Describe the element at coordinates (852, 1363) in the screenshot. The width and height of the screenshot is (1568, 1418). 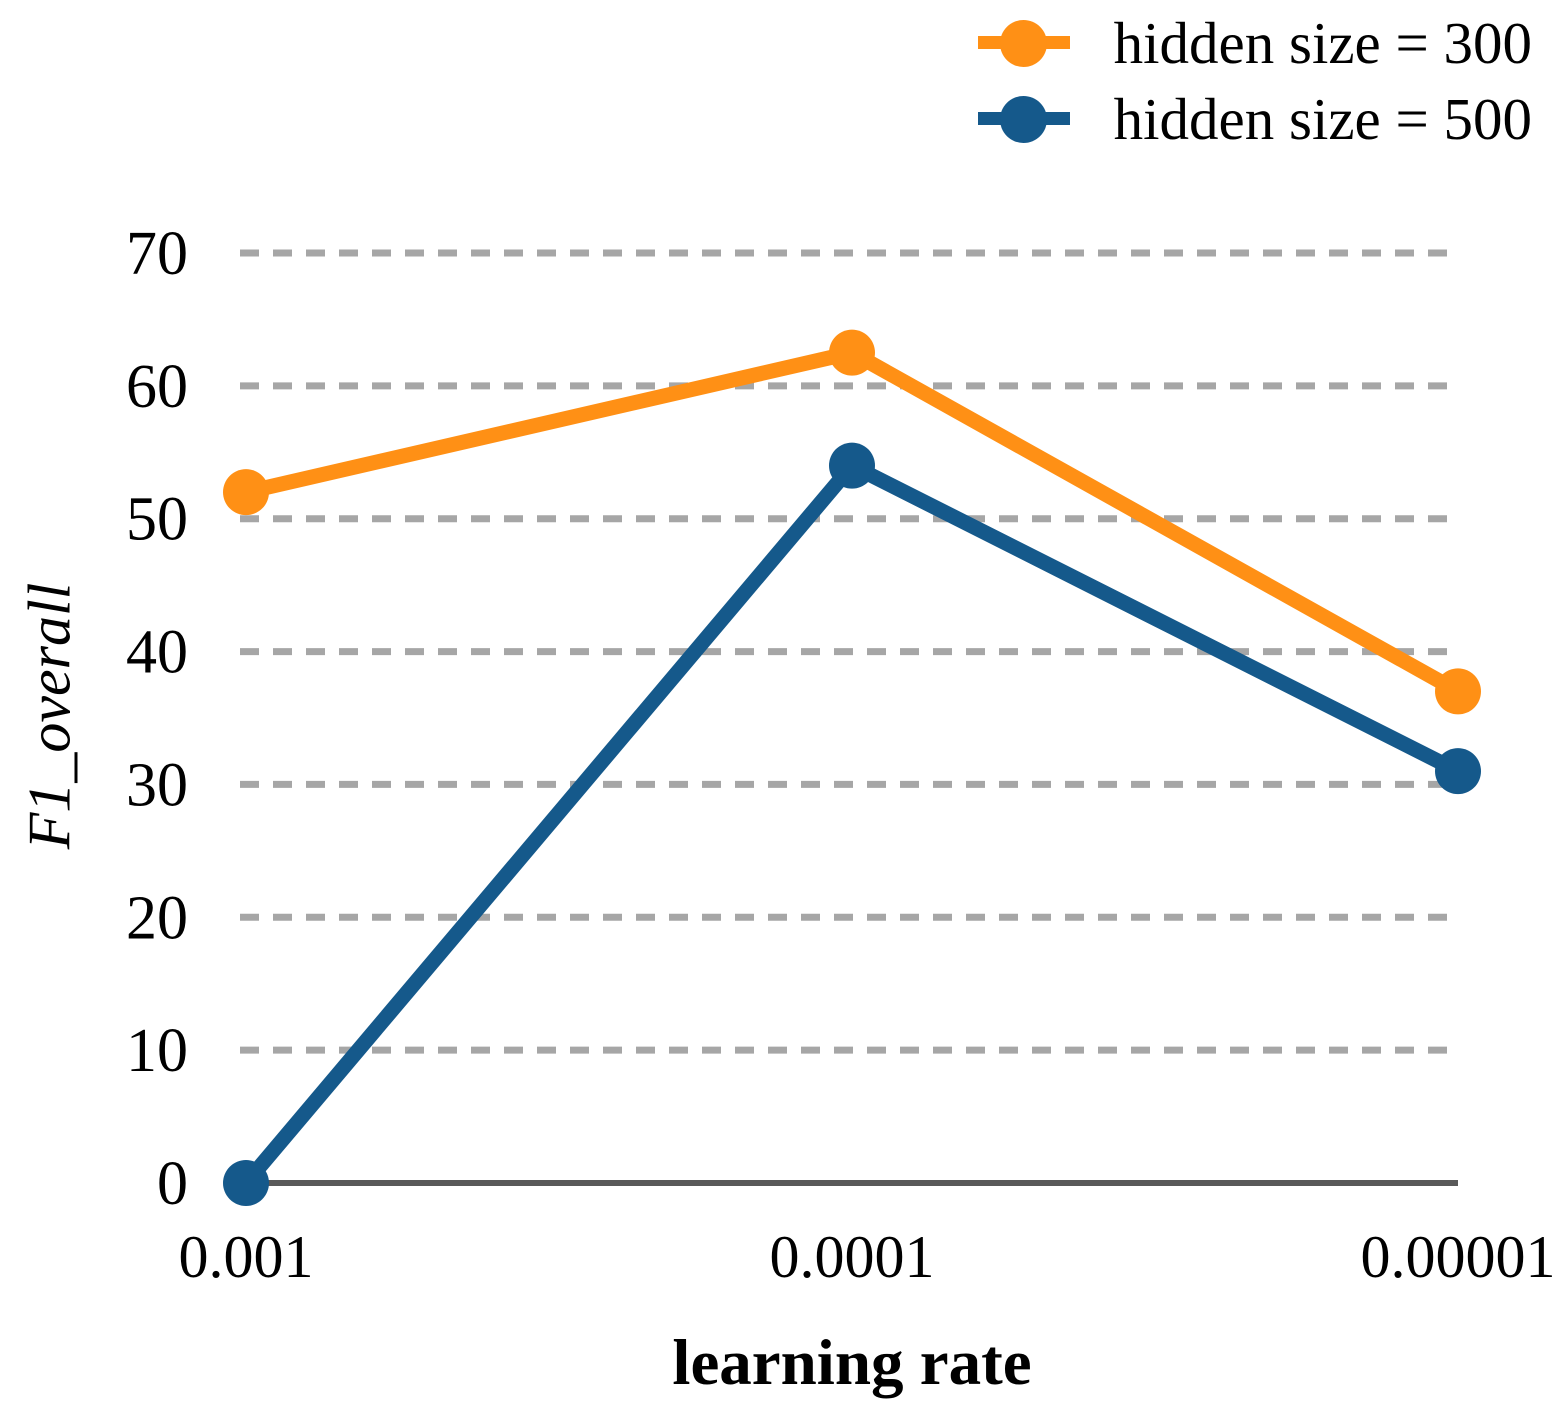
I see `x-axis-title: learning rate` at that location.